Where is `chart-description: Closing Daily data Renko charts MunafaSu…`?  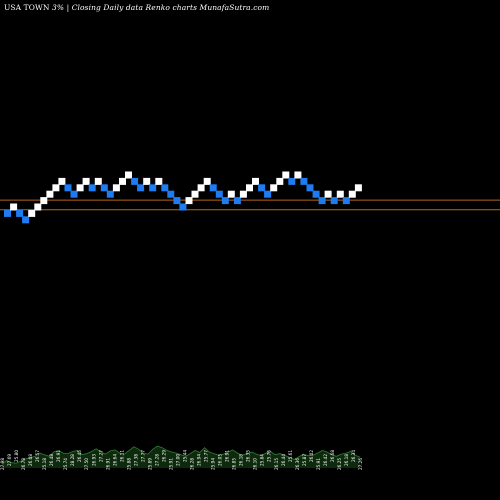
chart-description: Closing Daily data Renko charts MunafaSu… is located at coordinates (170, 7).